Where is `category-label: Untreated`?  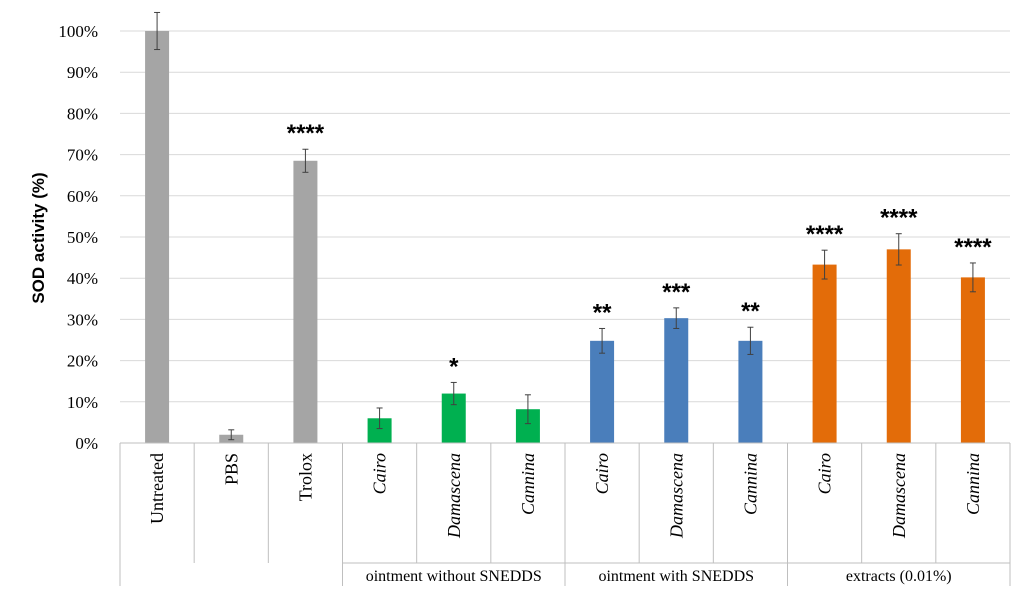 category-label: Untreated is located at coordinates (157, 488).